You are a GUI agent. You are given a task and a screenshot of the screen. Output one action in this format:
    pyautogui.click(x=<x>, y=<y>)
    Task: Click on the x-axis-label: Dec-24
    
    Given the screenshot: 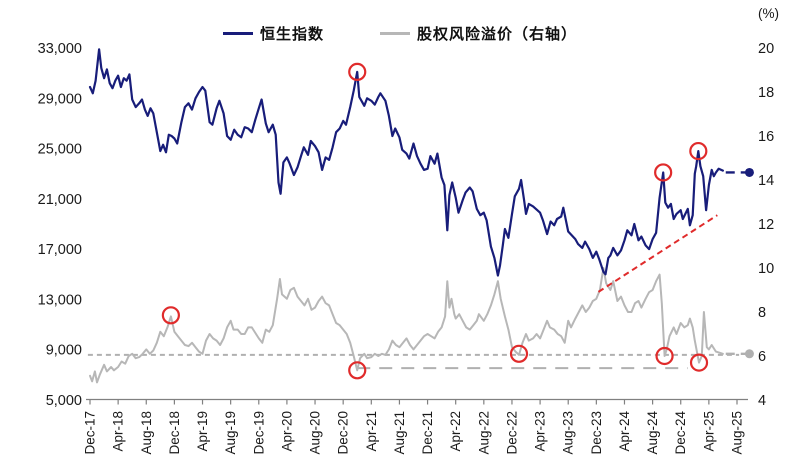 What is the action you would take?
    pyautogui.click(x=680, y=433)
    